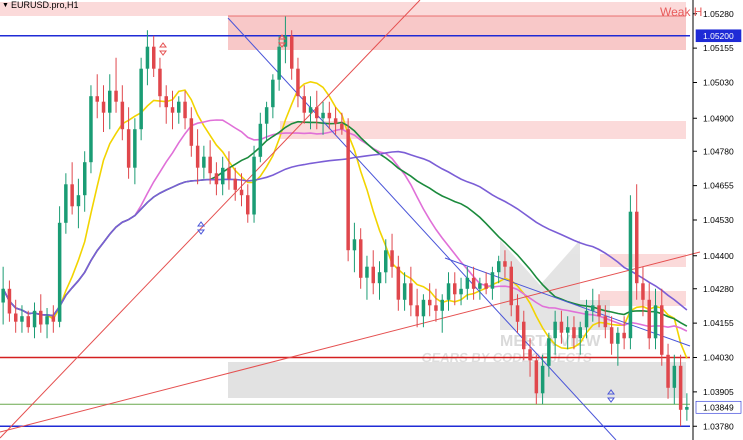 The height and width of the screenshot is (440, 743). What do you see at coordinates (44, 5) in the screenshot?
I see `symbol-text: EURUSD.pro,H1` at bounding box center [44, 5].